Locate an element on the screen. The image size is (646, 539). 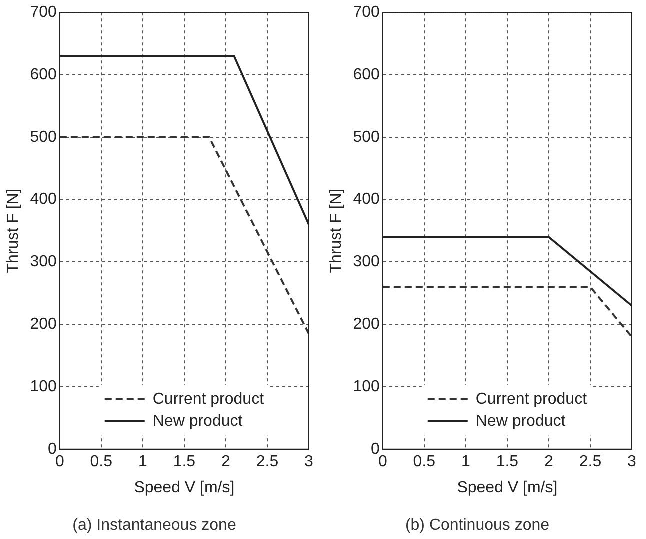
text: (b) Continuous zone is located at coordinates (477, 525).